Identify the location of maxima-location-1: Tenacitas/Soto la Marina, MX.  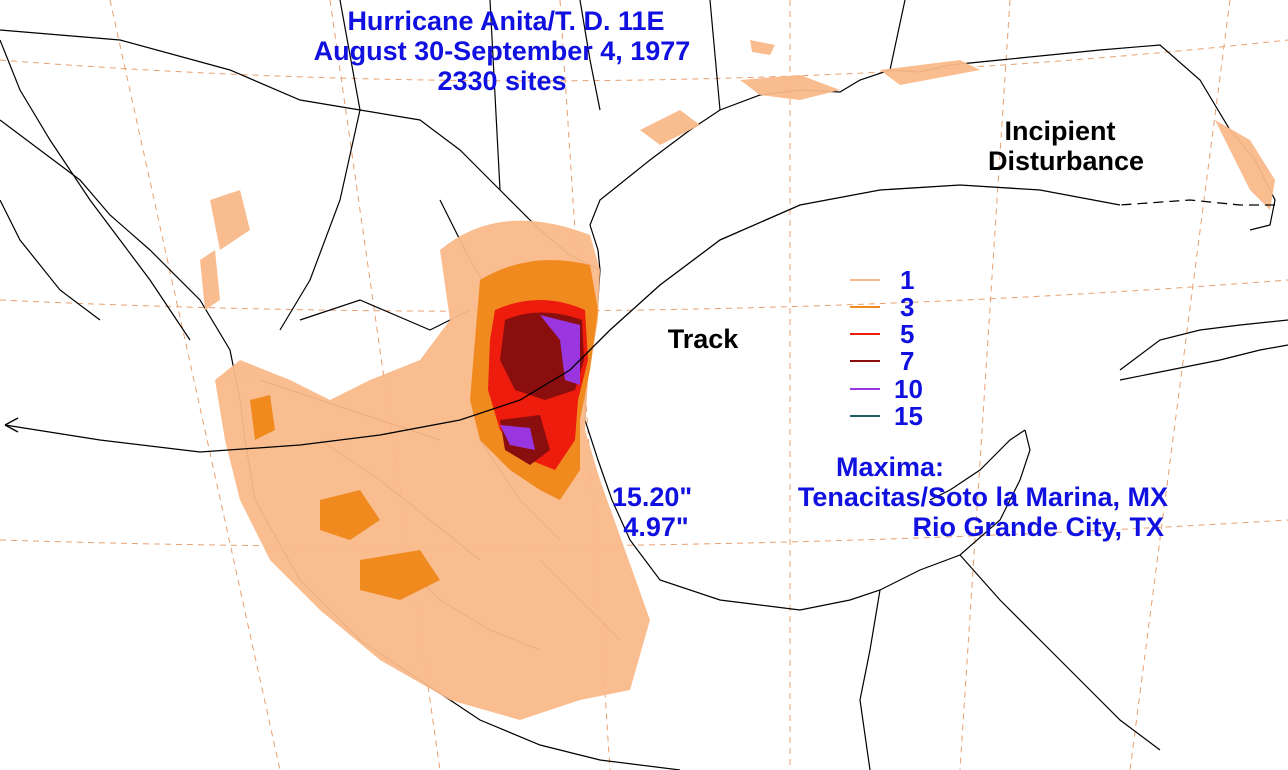
(983, 497).